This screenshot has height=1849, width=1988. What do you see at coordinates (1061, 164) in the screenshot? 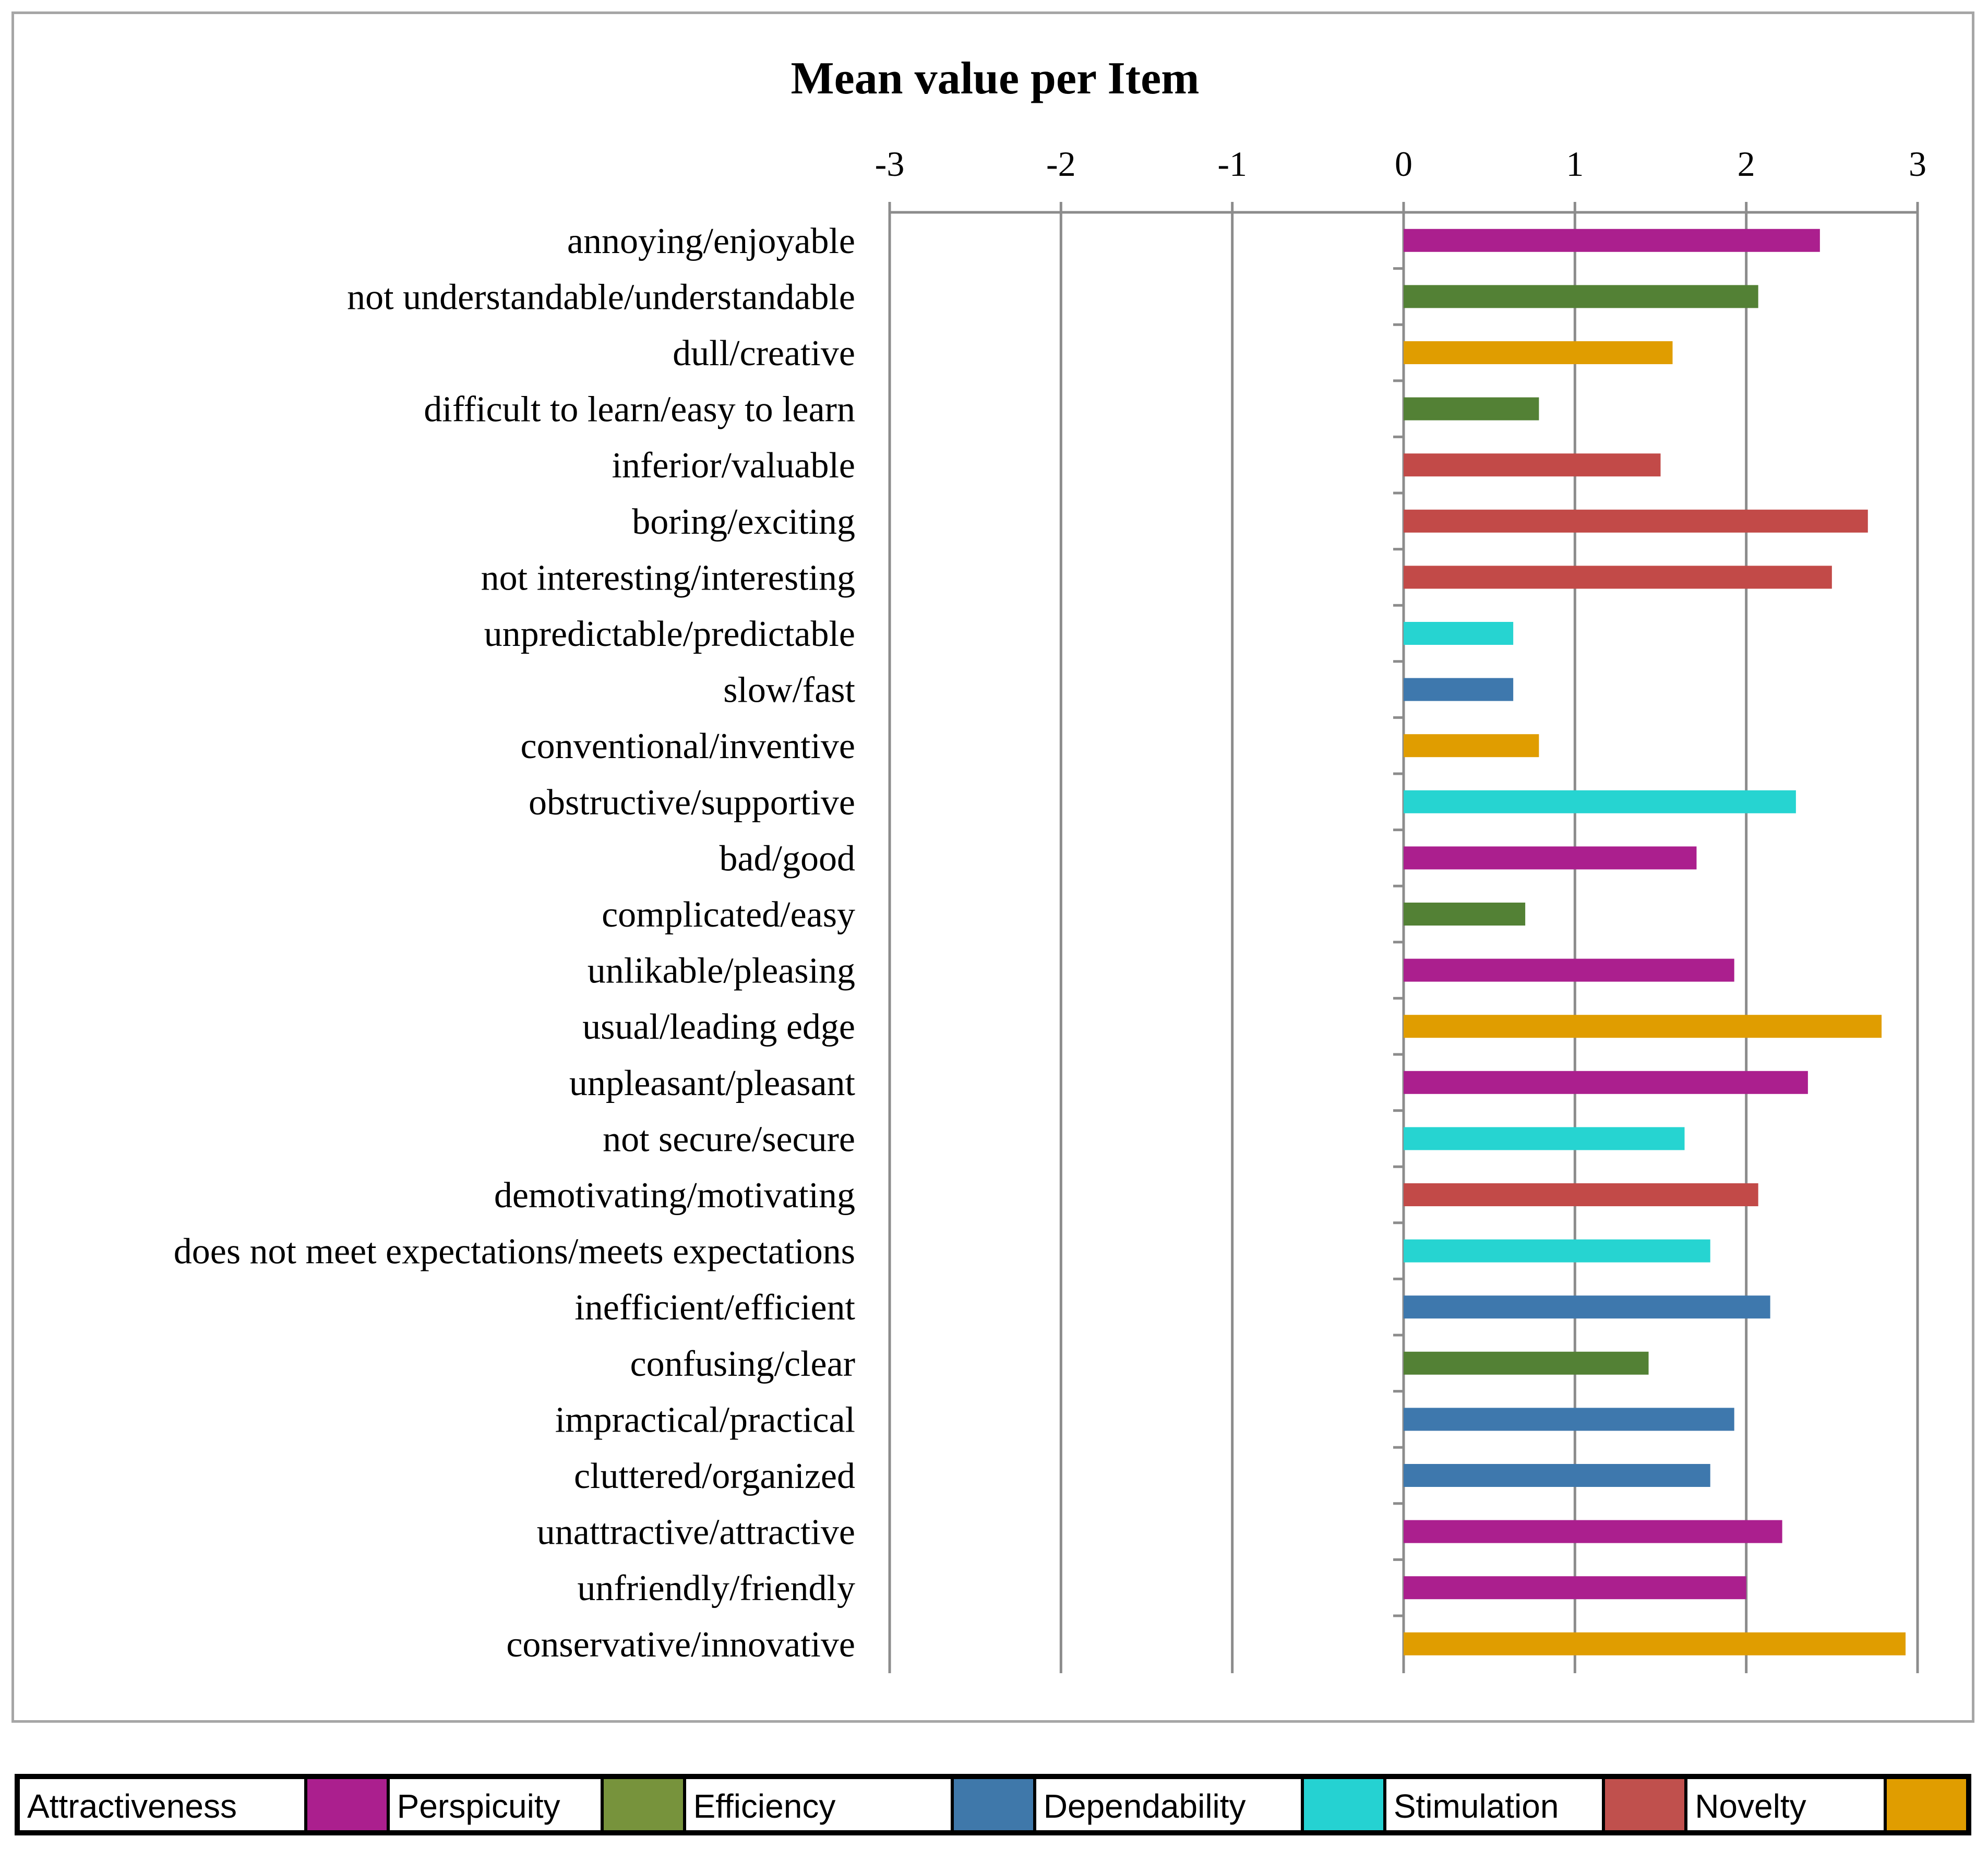
I see `x-tick-label: -2` at bounding box center [1061, 164].